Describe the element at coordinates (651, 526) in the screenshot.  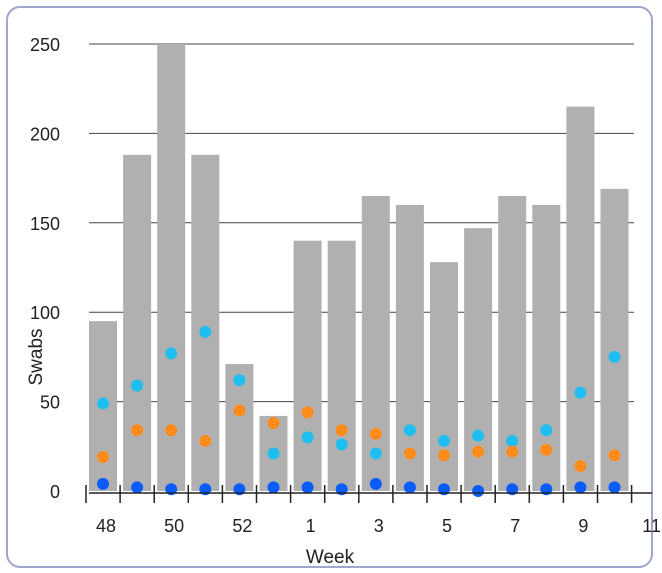
I see `x-tick-label-11: 11` at that location.